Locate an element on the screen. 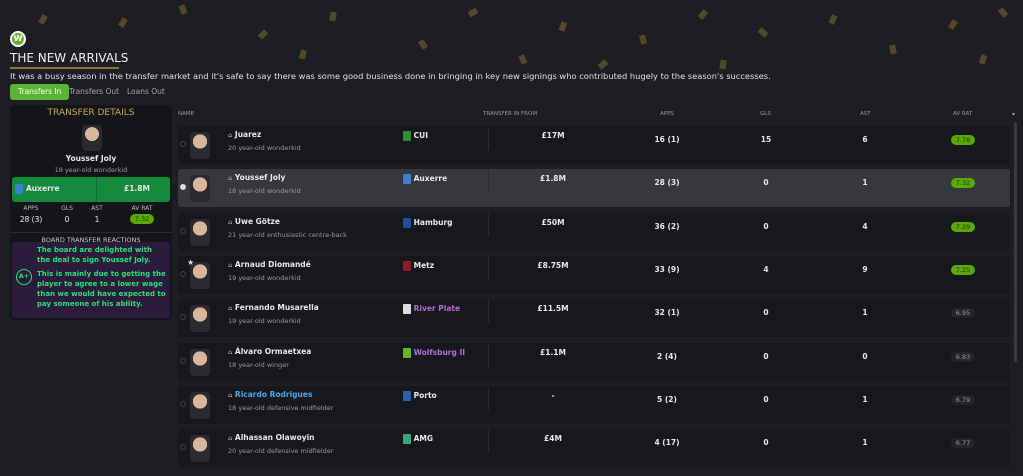  transfer-fee: £8.75M is located at coordinates (553, 265).